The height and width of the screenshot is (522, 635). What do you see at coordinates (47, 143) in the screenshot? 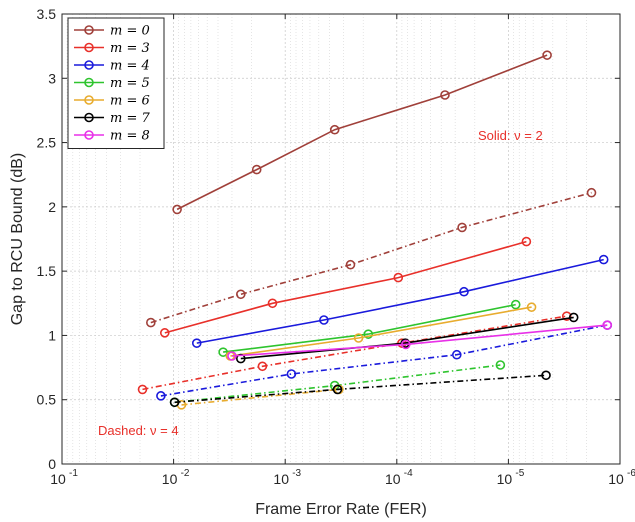
I see `y-tick-label: 2.5` at bounding box center [47, 143].